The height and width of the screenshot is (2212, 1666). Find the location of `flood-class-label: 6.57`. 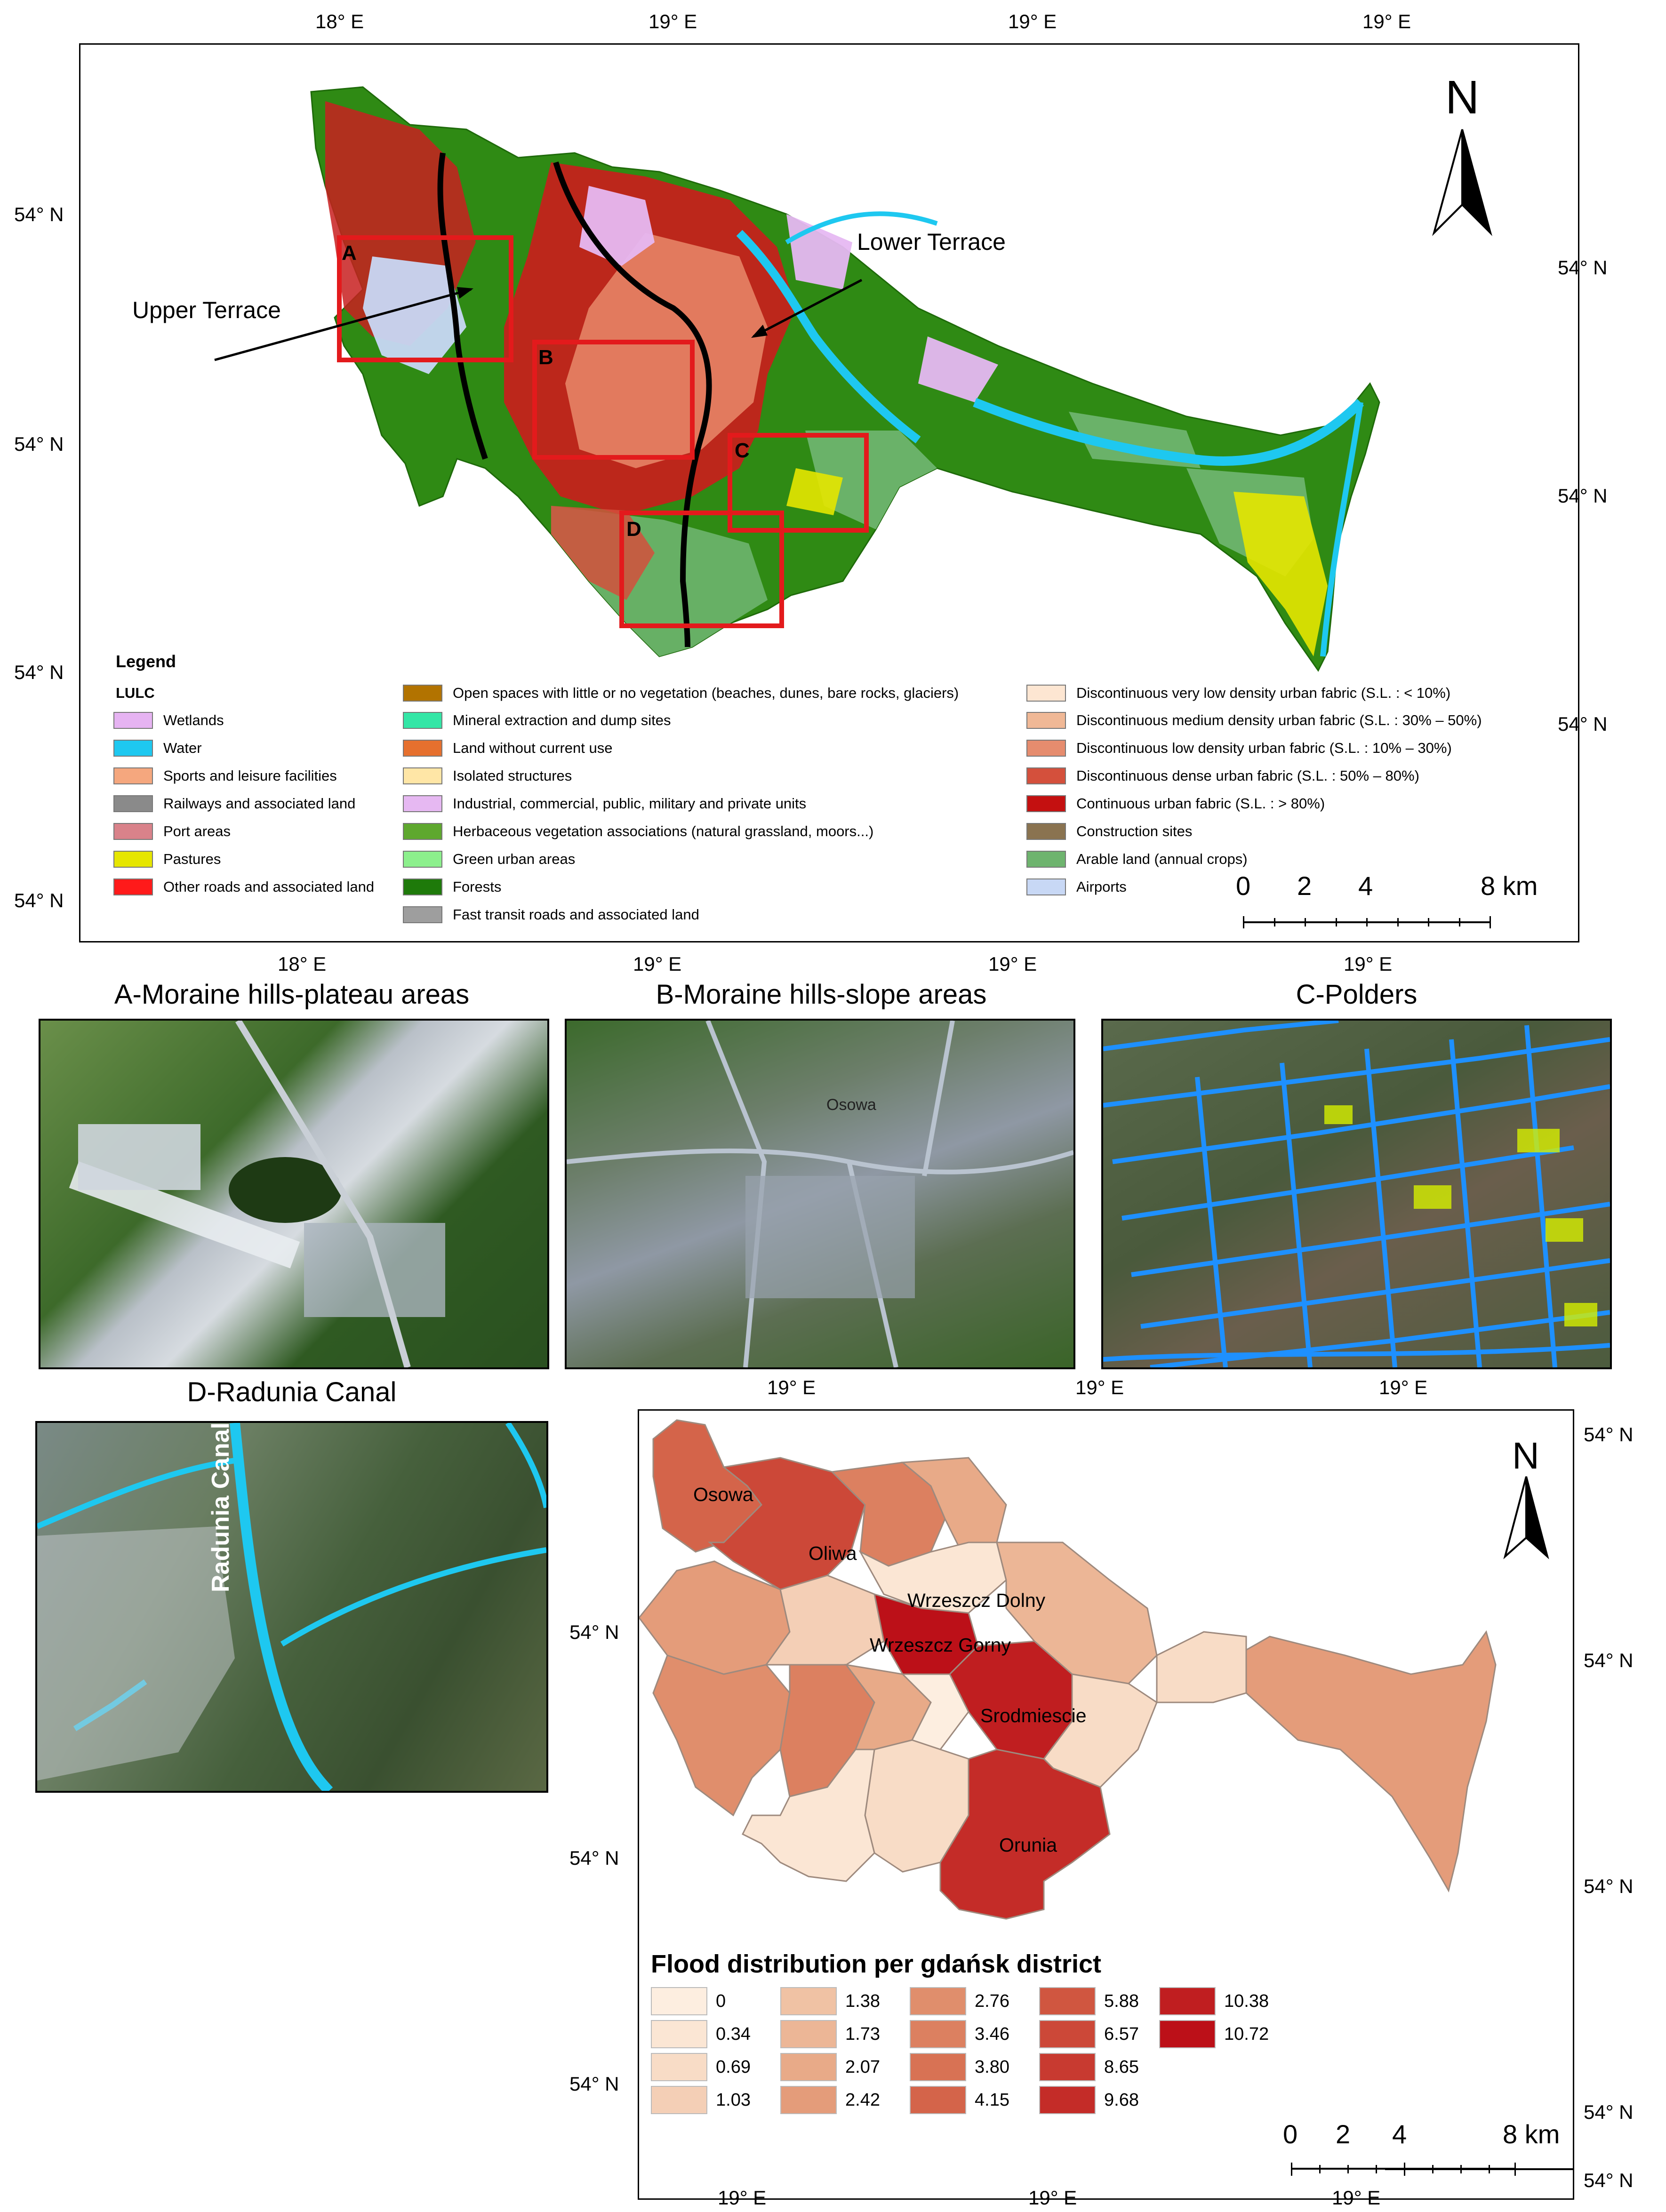

flood-class-label: 6.57 is located at coordinates (1121, 2034).